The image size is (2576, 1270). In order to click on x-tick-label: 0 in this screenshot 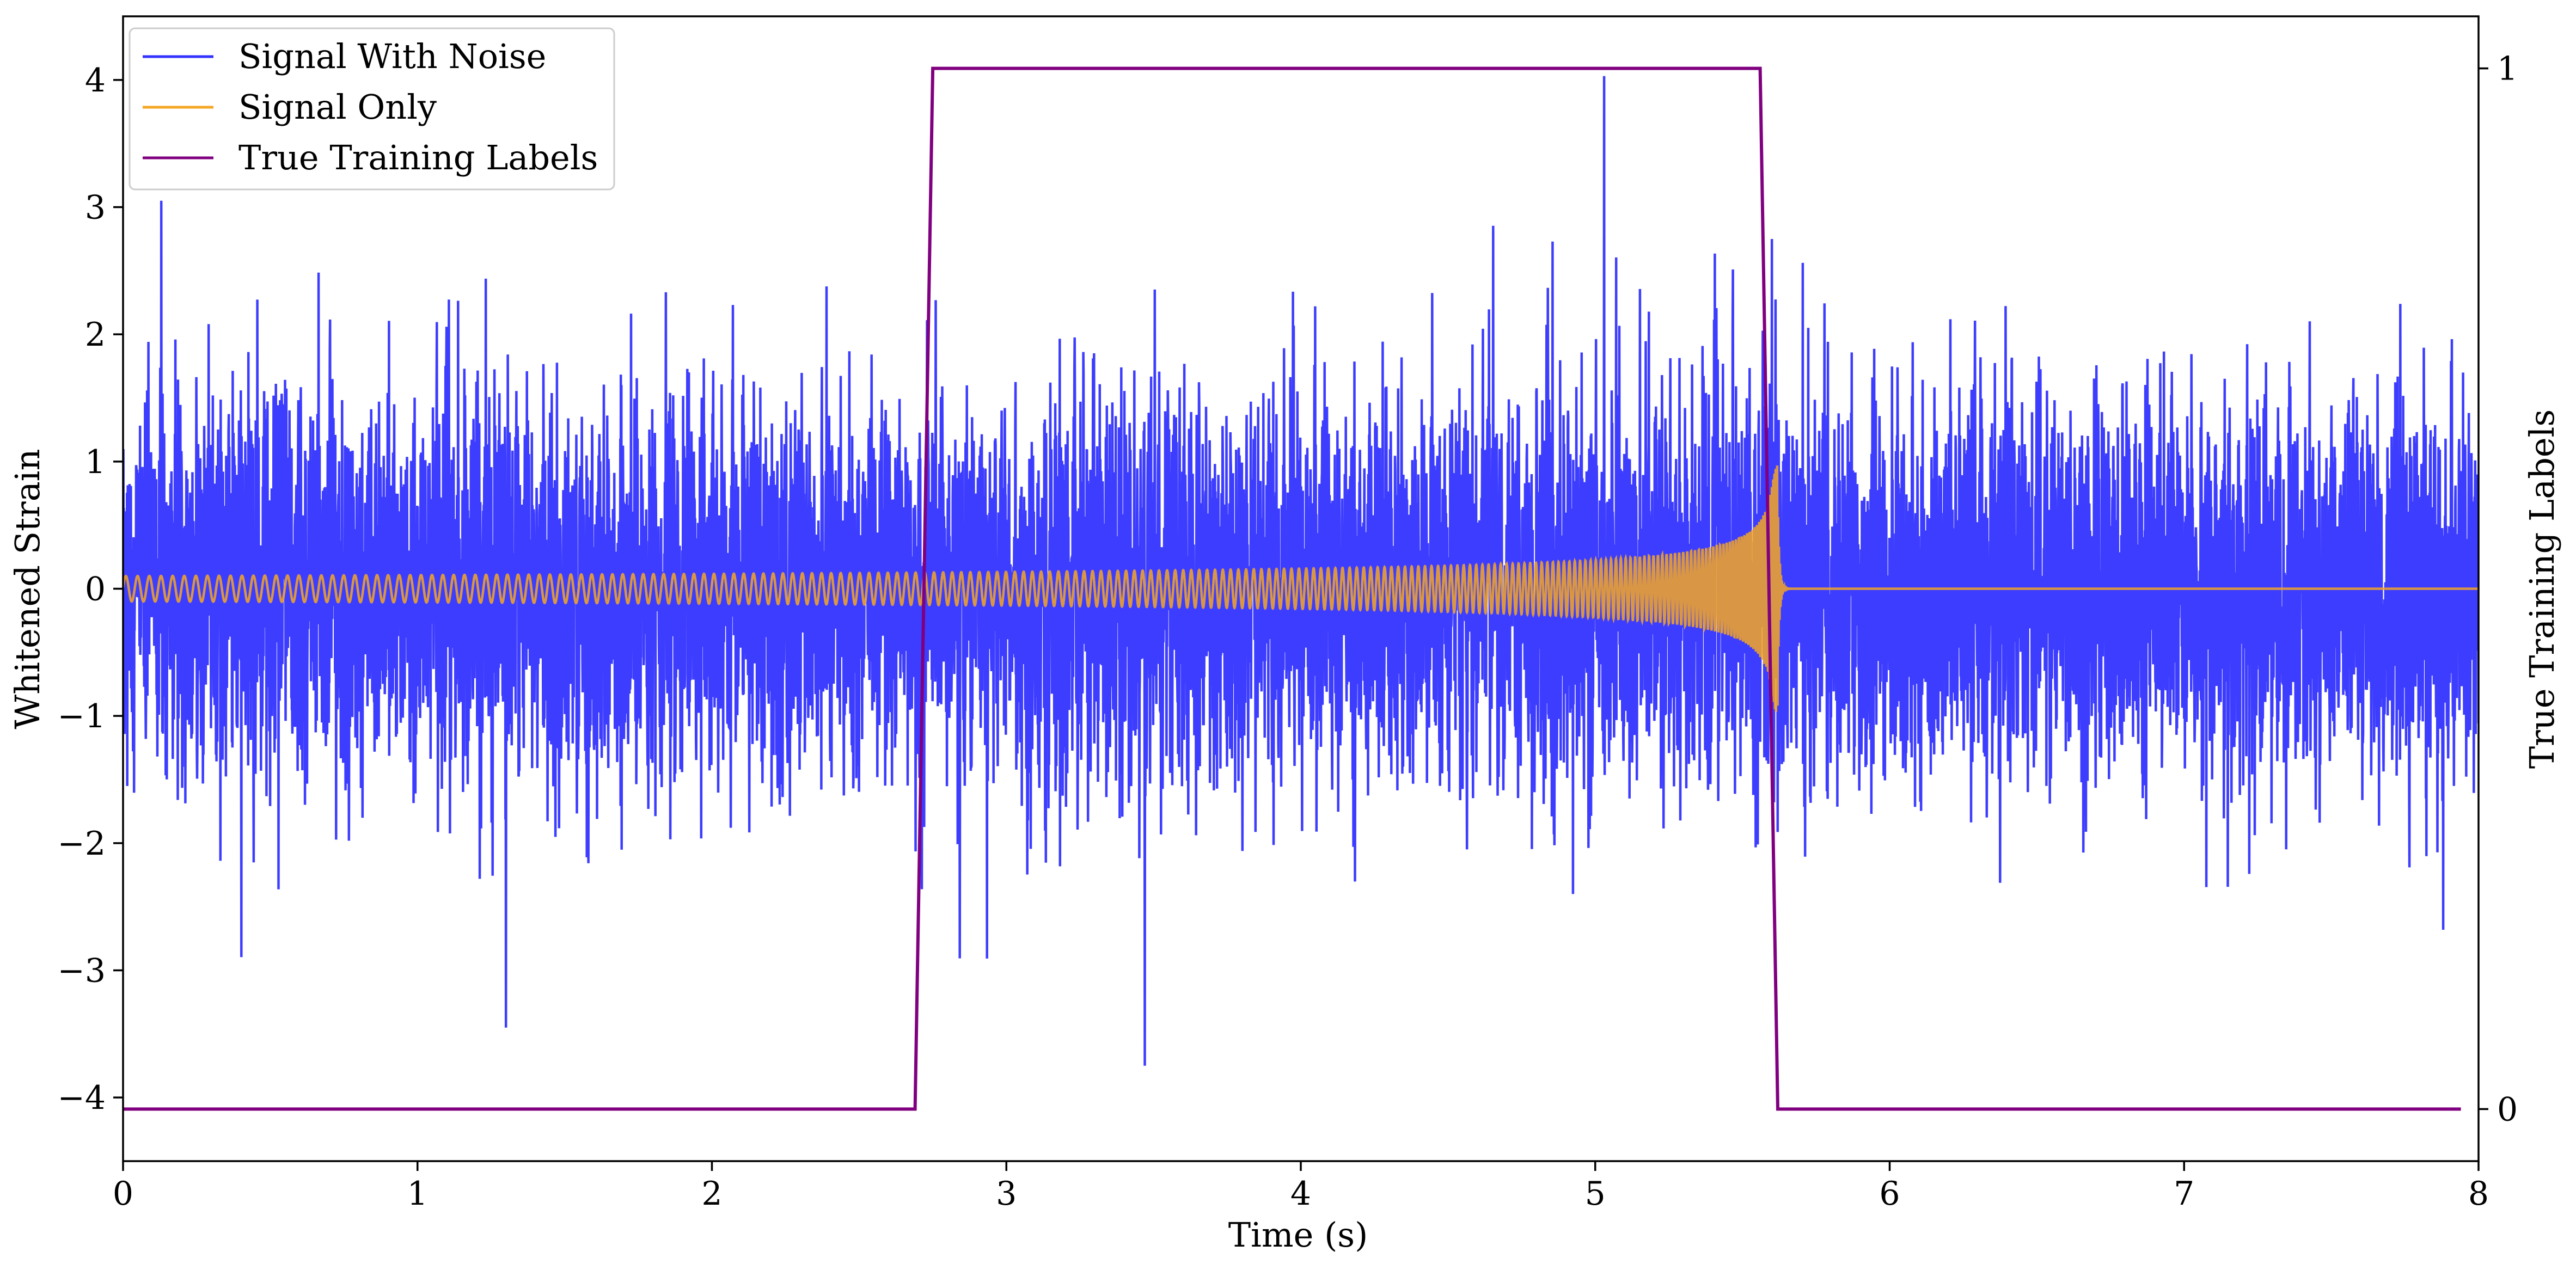, I will do `click(123, 1194)`.